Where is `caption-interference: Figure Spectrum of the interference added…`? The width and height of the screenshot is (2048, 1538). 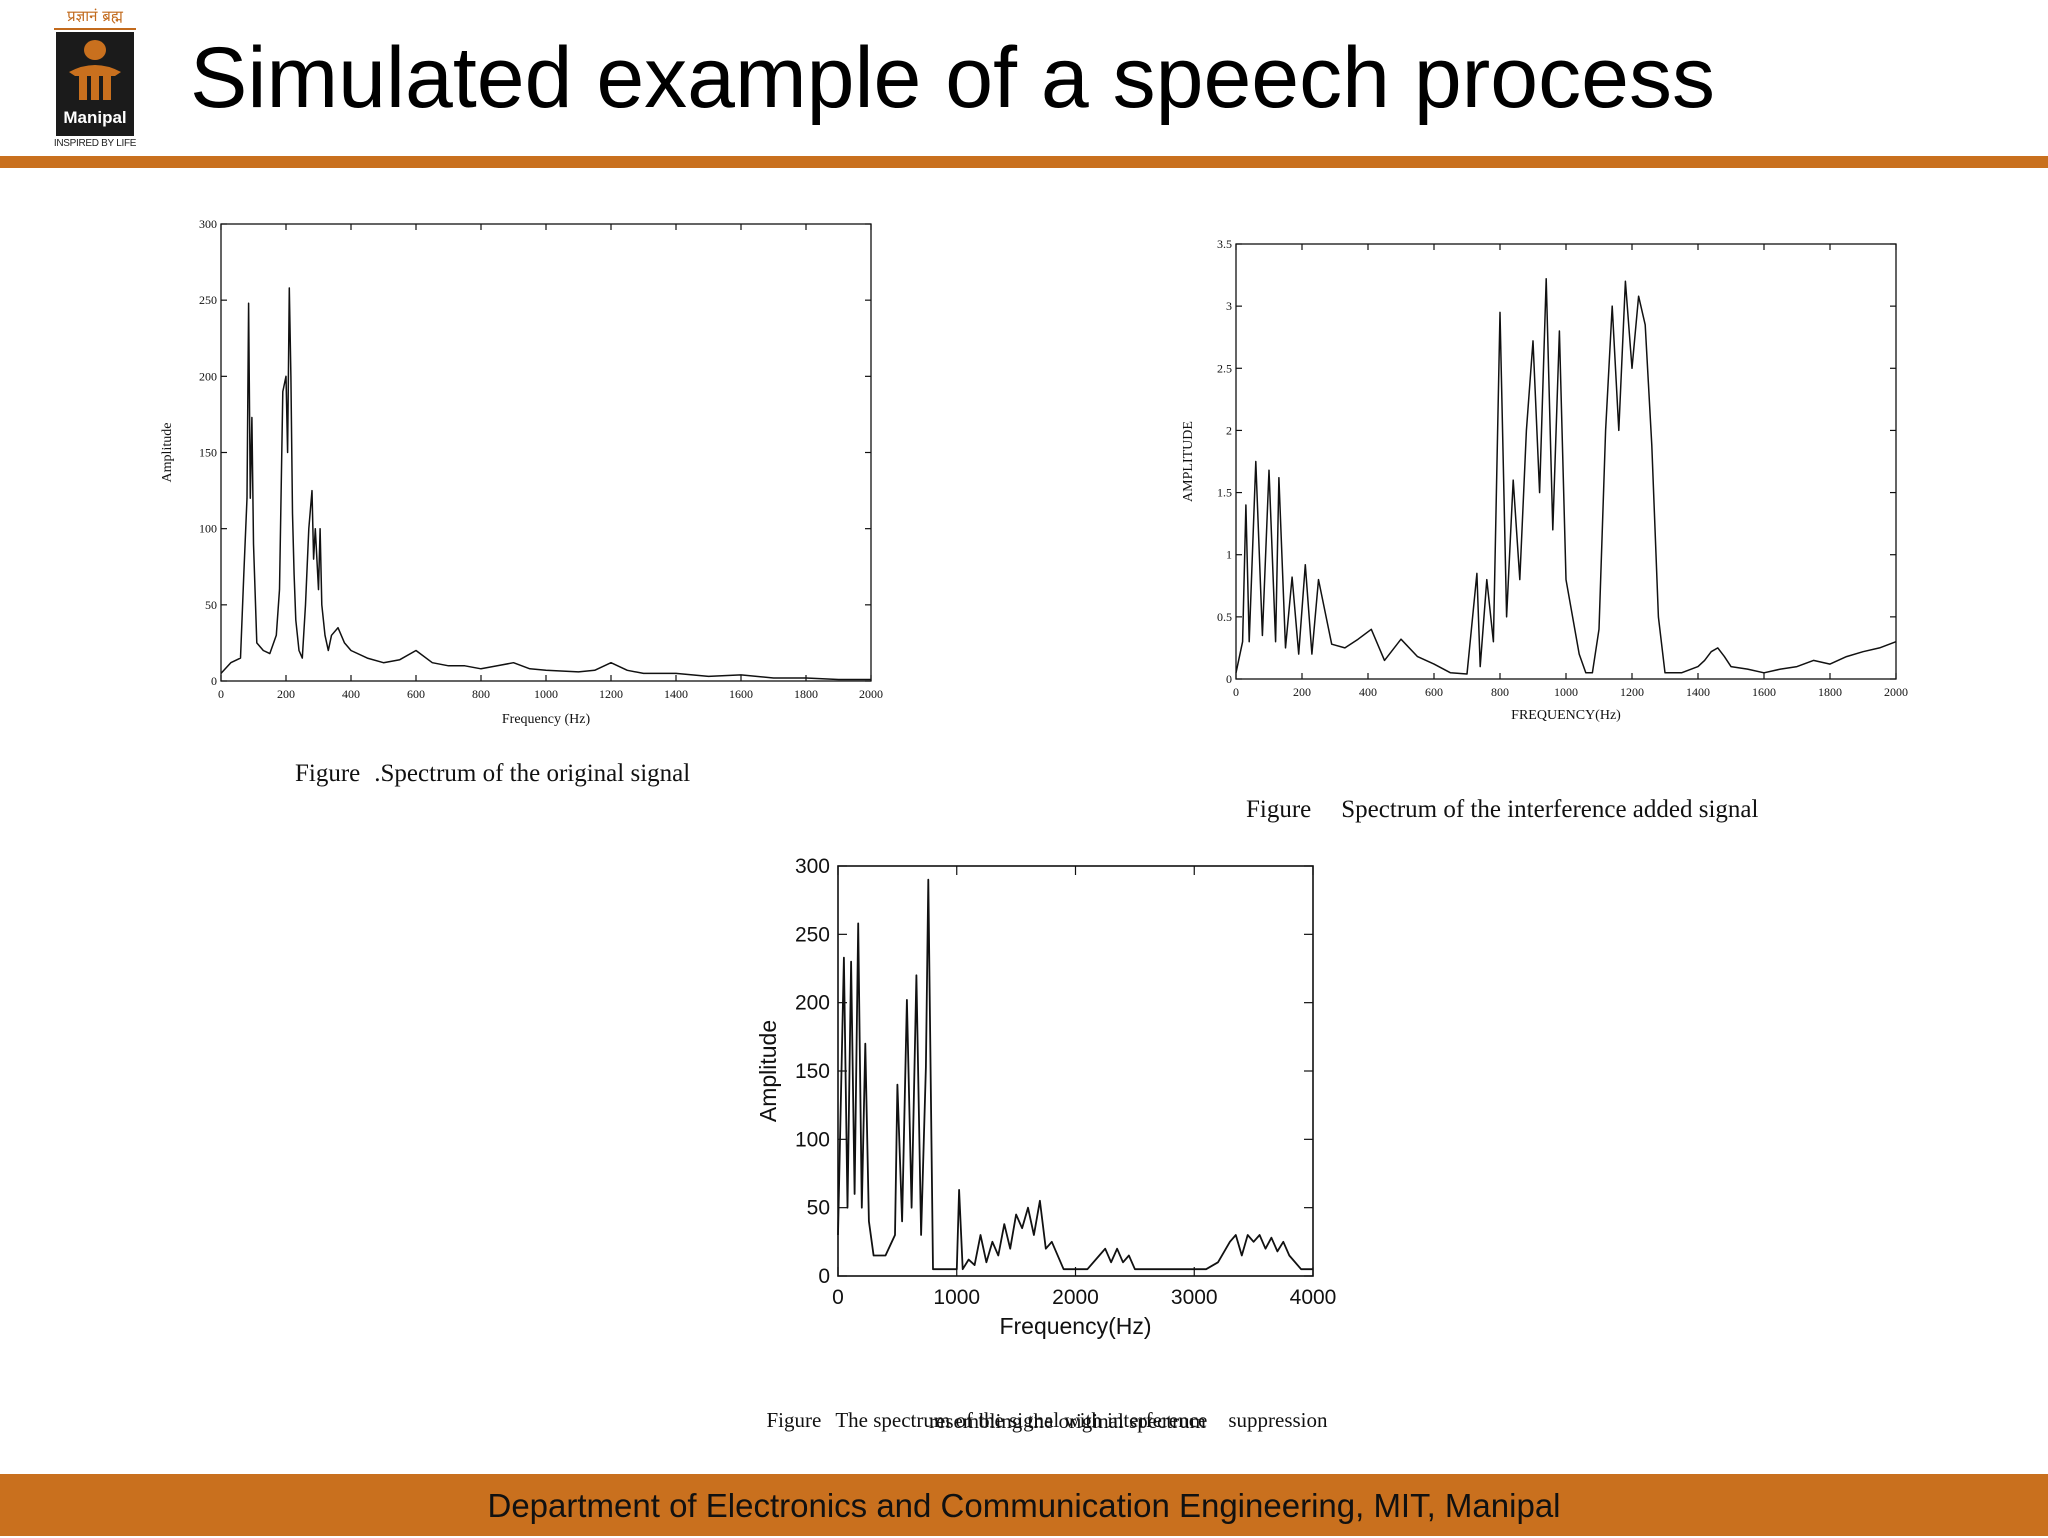
caption-interference: Figure Spectrum of the interference added… is located at coordinates (1502, 810).